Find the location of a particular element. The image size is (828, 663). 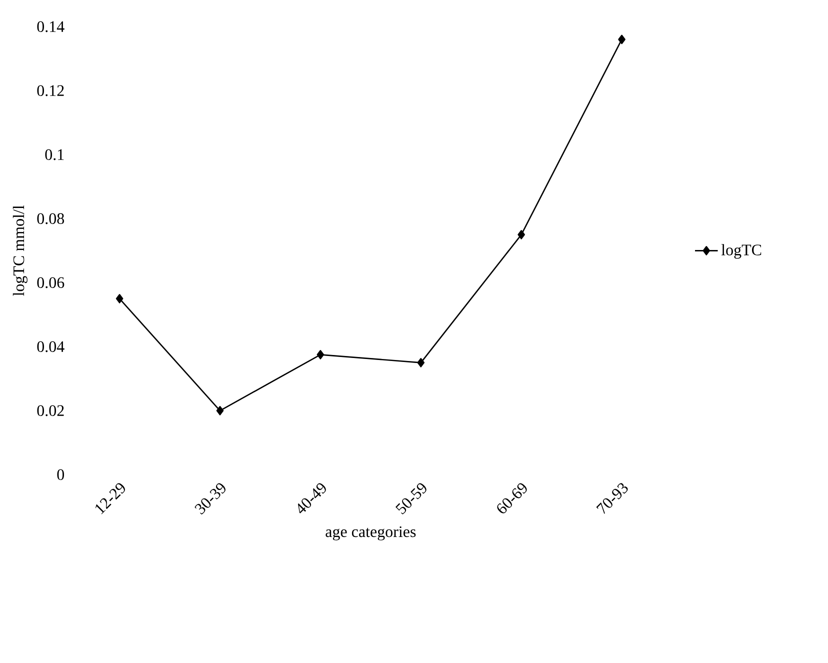

y-tick-label: 0.06 is located at coordinates (50, 282).